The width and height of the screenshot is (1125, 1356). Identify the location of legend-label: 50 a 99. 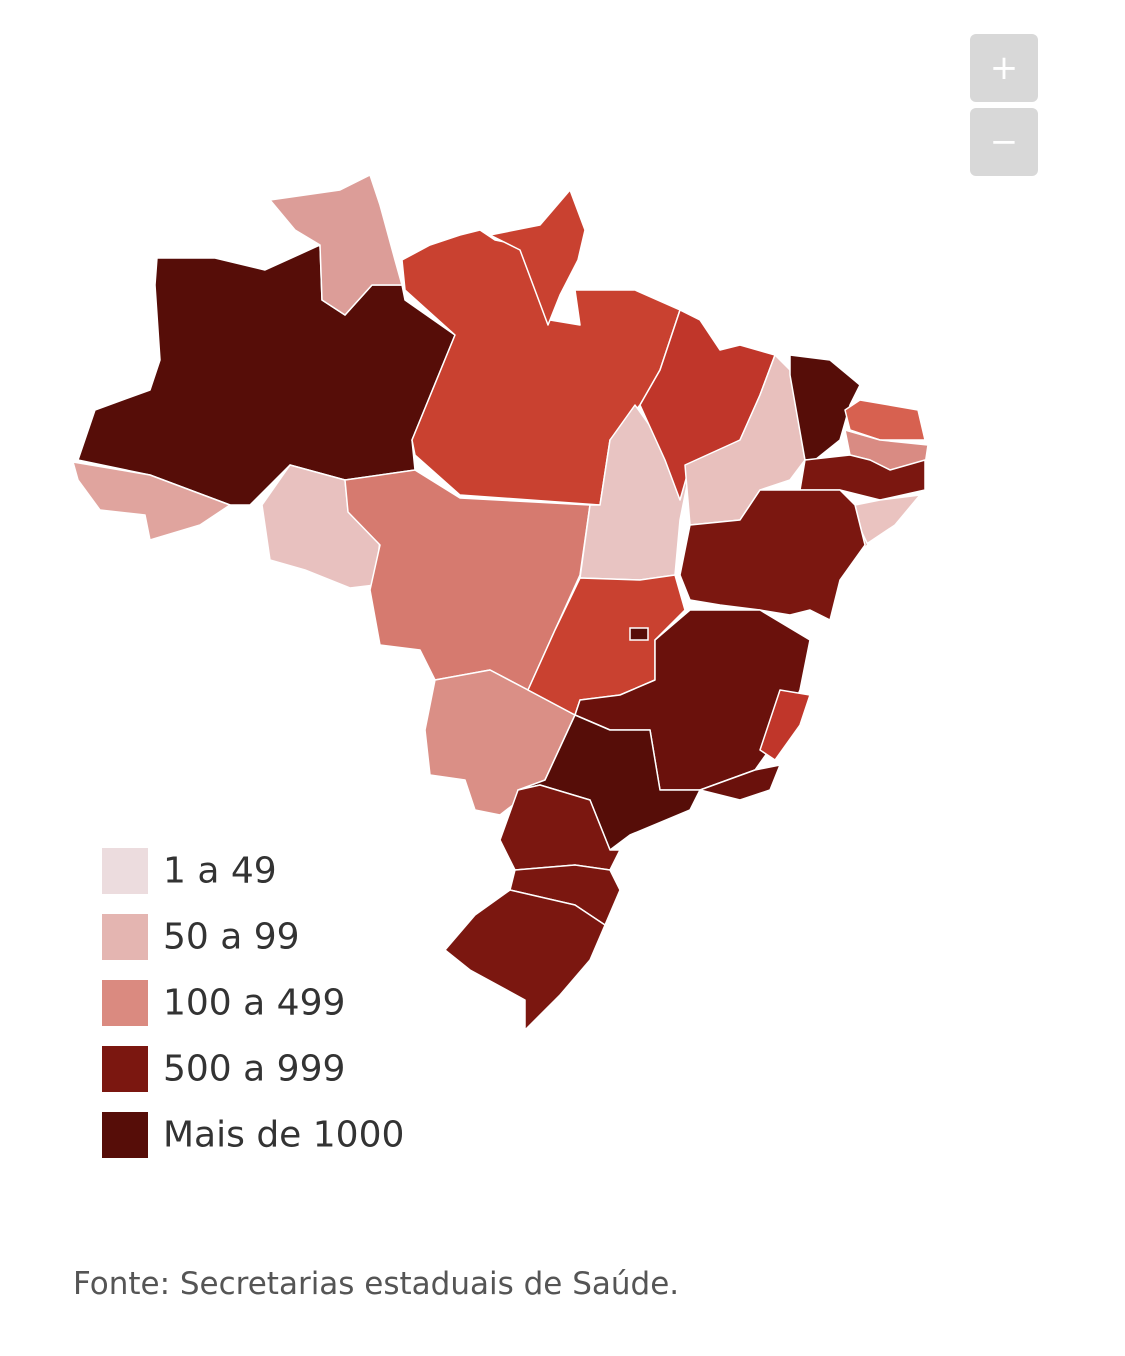
(231, 937).